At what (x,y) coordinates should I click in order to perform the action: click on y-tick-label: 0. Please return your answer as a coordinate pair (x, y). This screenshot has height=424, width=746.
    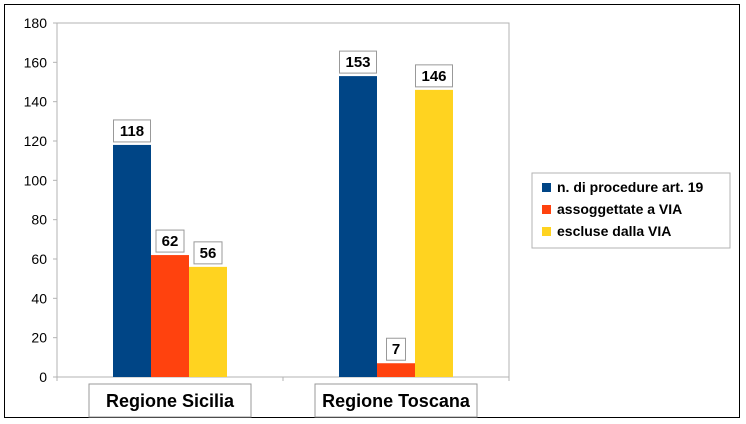
    Looking at the image, I should click on (43, 377).